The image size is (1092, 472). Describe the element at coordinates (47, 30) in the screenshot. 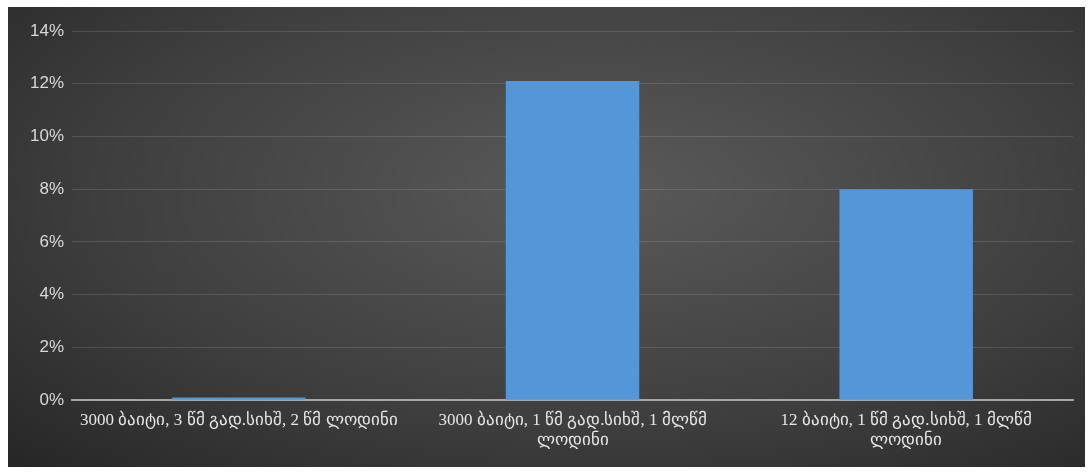

I see `y-tick-label: 14%` at that location.